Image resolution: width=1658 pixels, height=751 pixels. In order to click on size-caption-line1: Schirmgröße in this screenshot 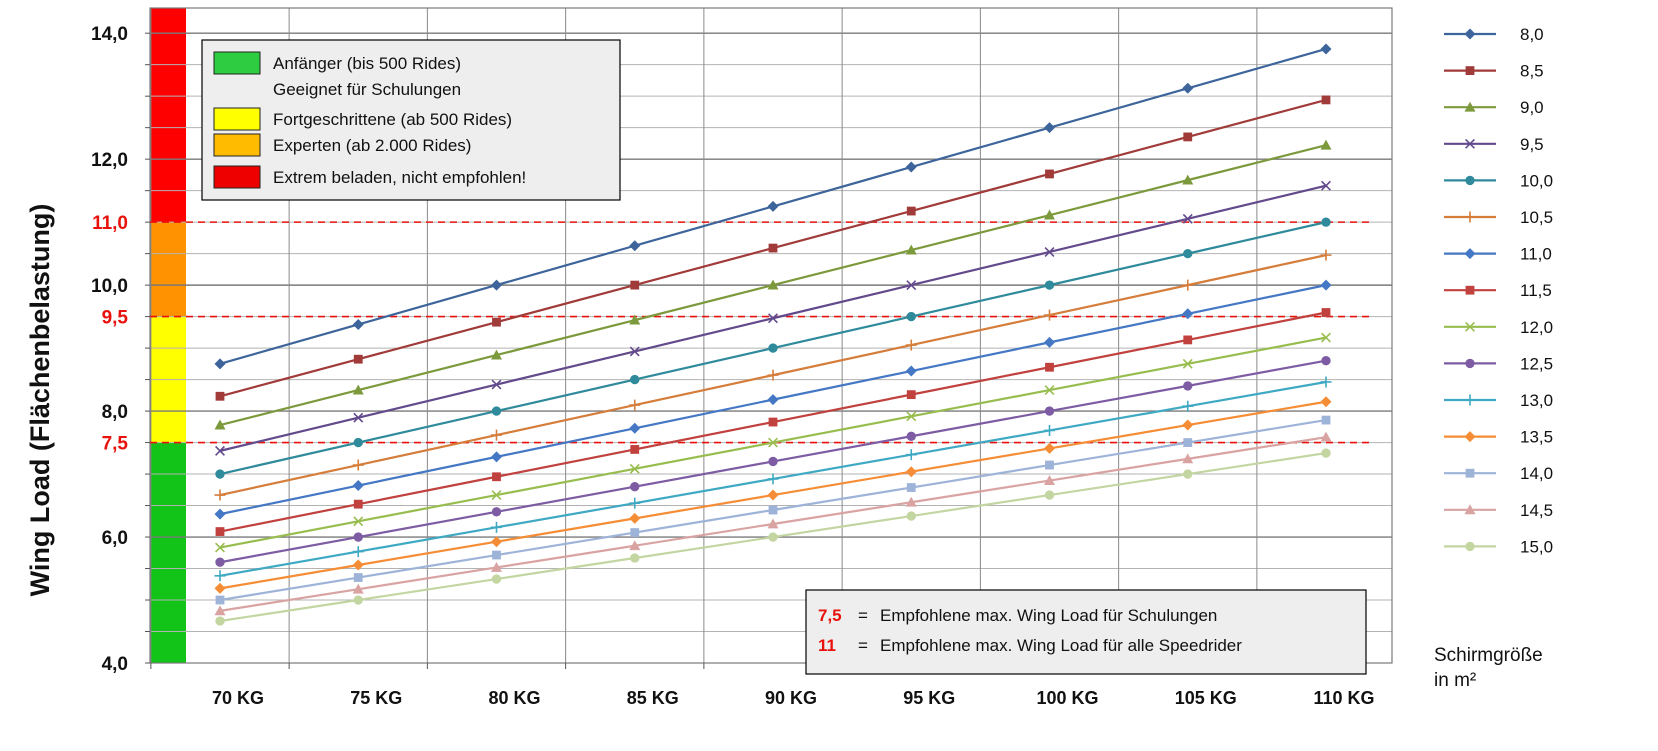, I will do `click(1488, 655)`.